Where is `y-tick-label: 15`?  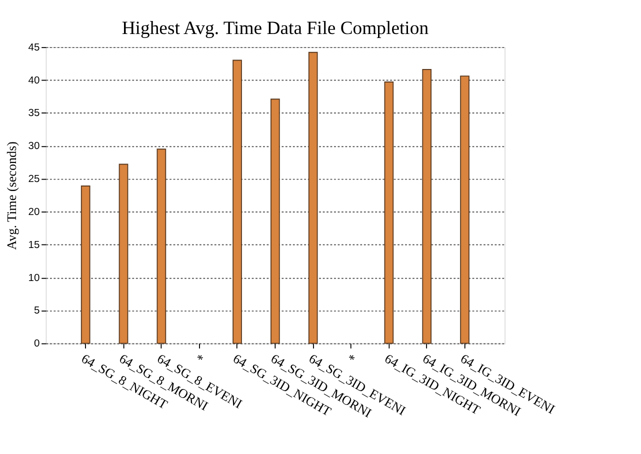
y-tick-label: 15 is located at coordinates (34, 245).